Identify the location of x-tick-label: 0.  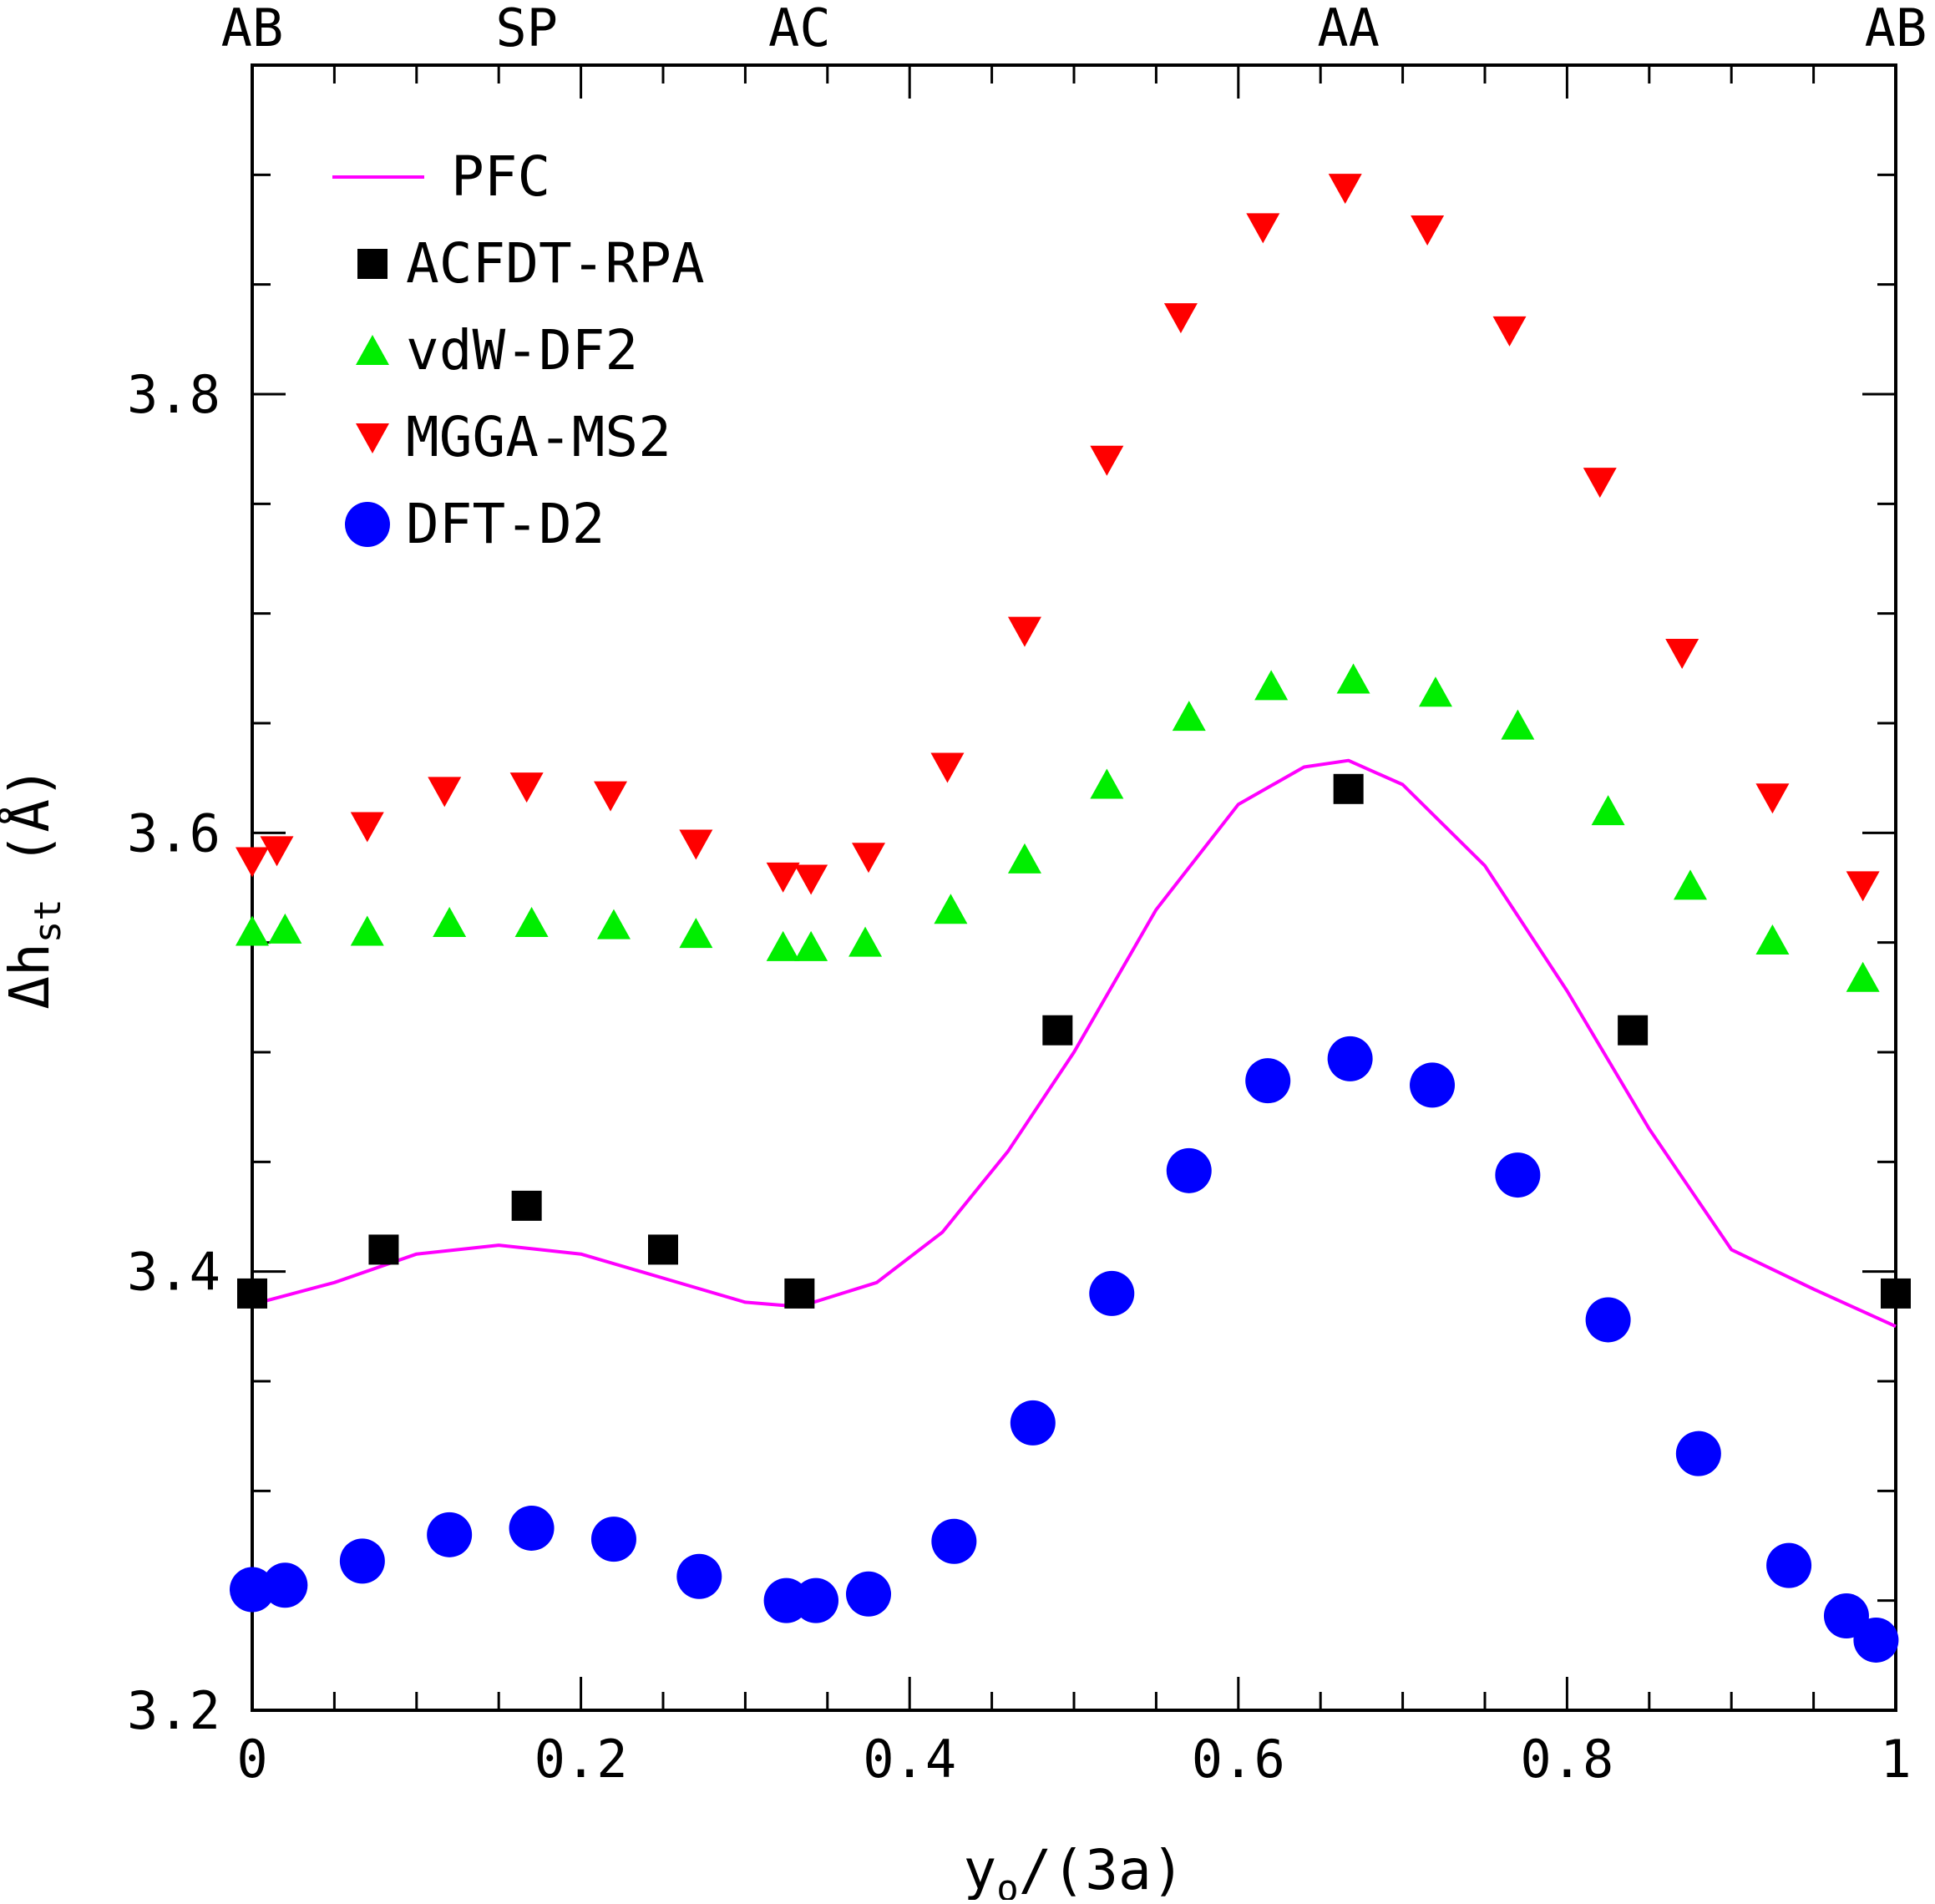
(252, 1760).